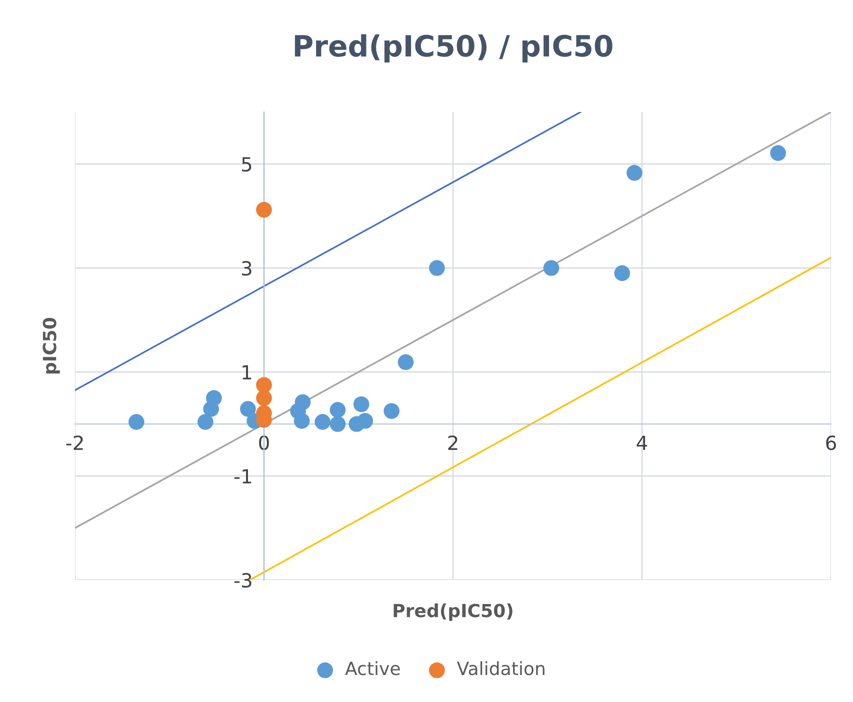 This screenshot has height=702, width=853. I want to click on x-tick-label: -2, so click(74, 442).